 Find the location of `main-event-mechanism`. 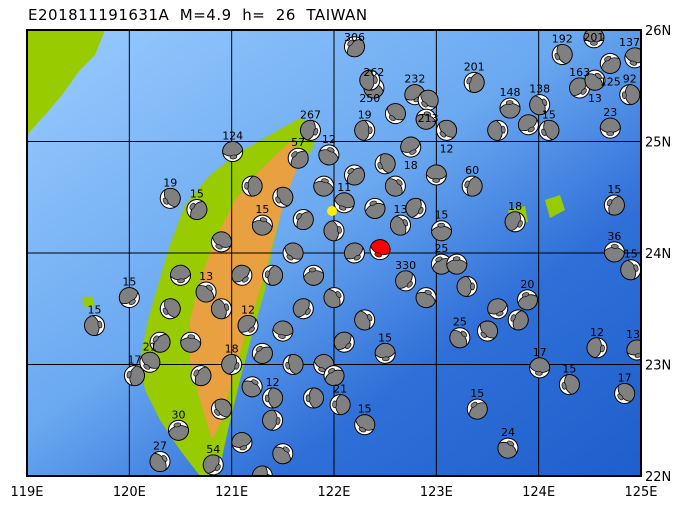

main-event-mechanism is located at coordinates (380, 250).